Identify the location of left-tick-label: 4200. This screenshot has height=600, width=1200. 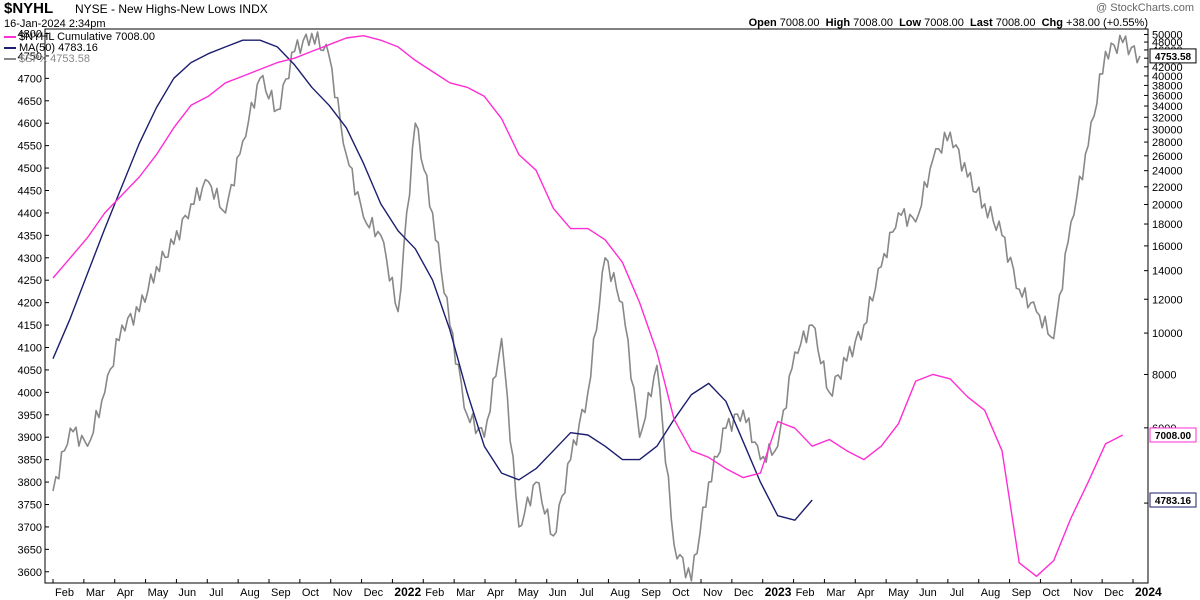
(30, 304).